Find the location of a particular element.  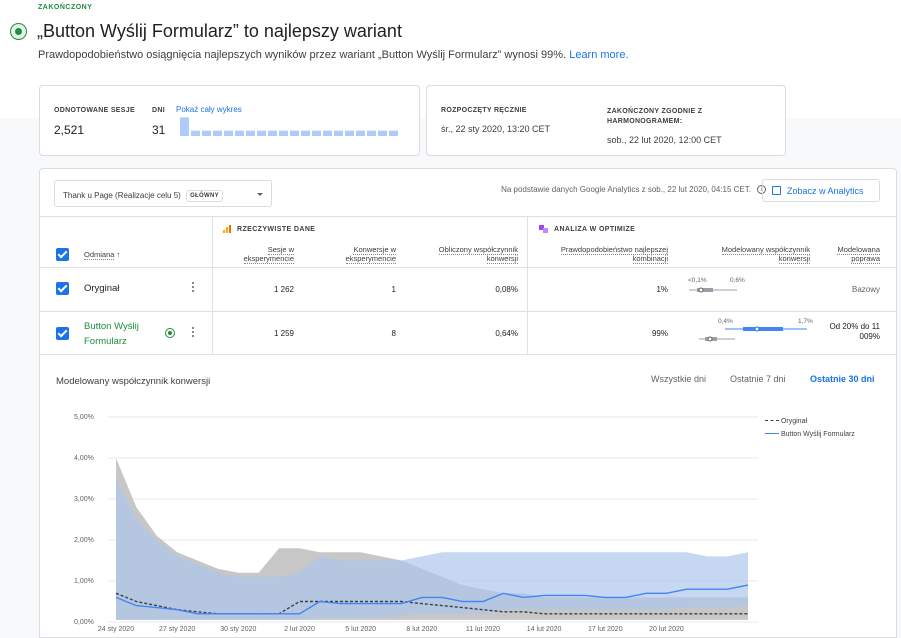

real-data-label: RZECZYWISTE DANE is located at coordinates (276, 229).